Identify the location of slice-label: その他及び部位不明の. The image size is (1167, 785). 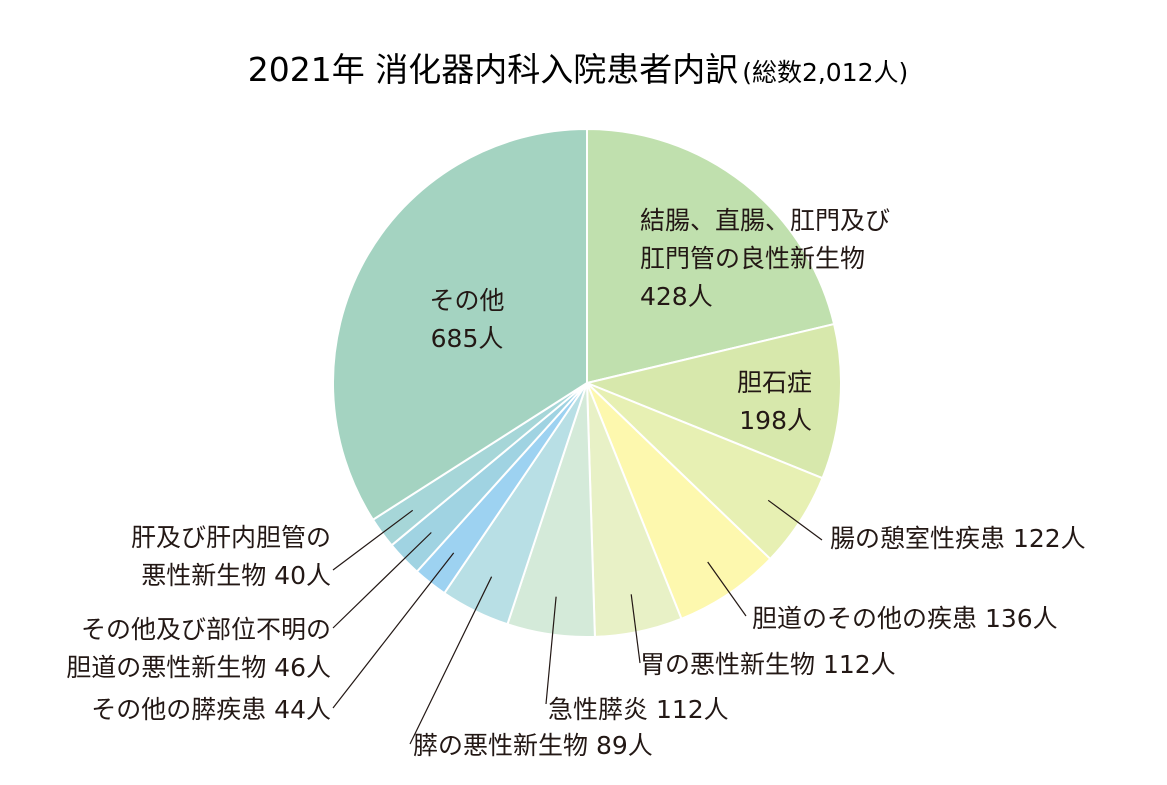
(206, 629).